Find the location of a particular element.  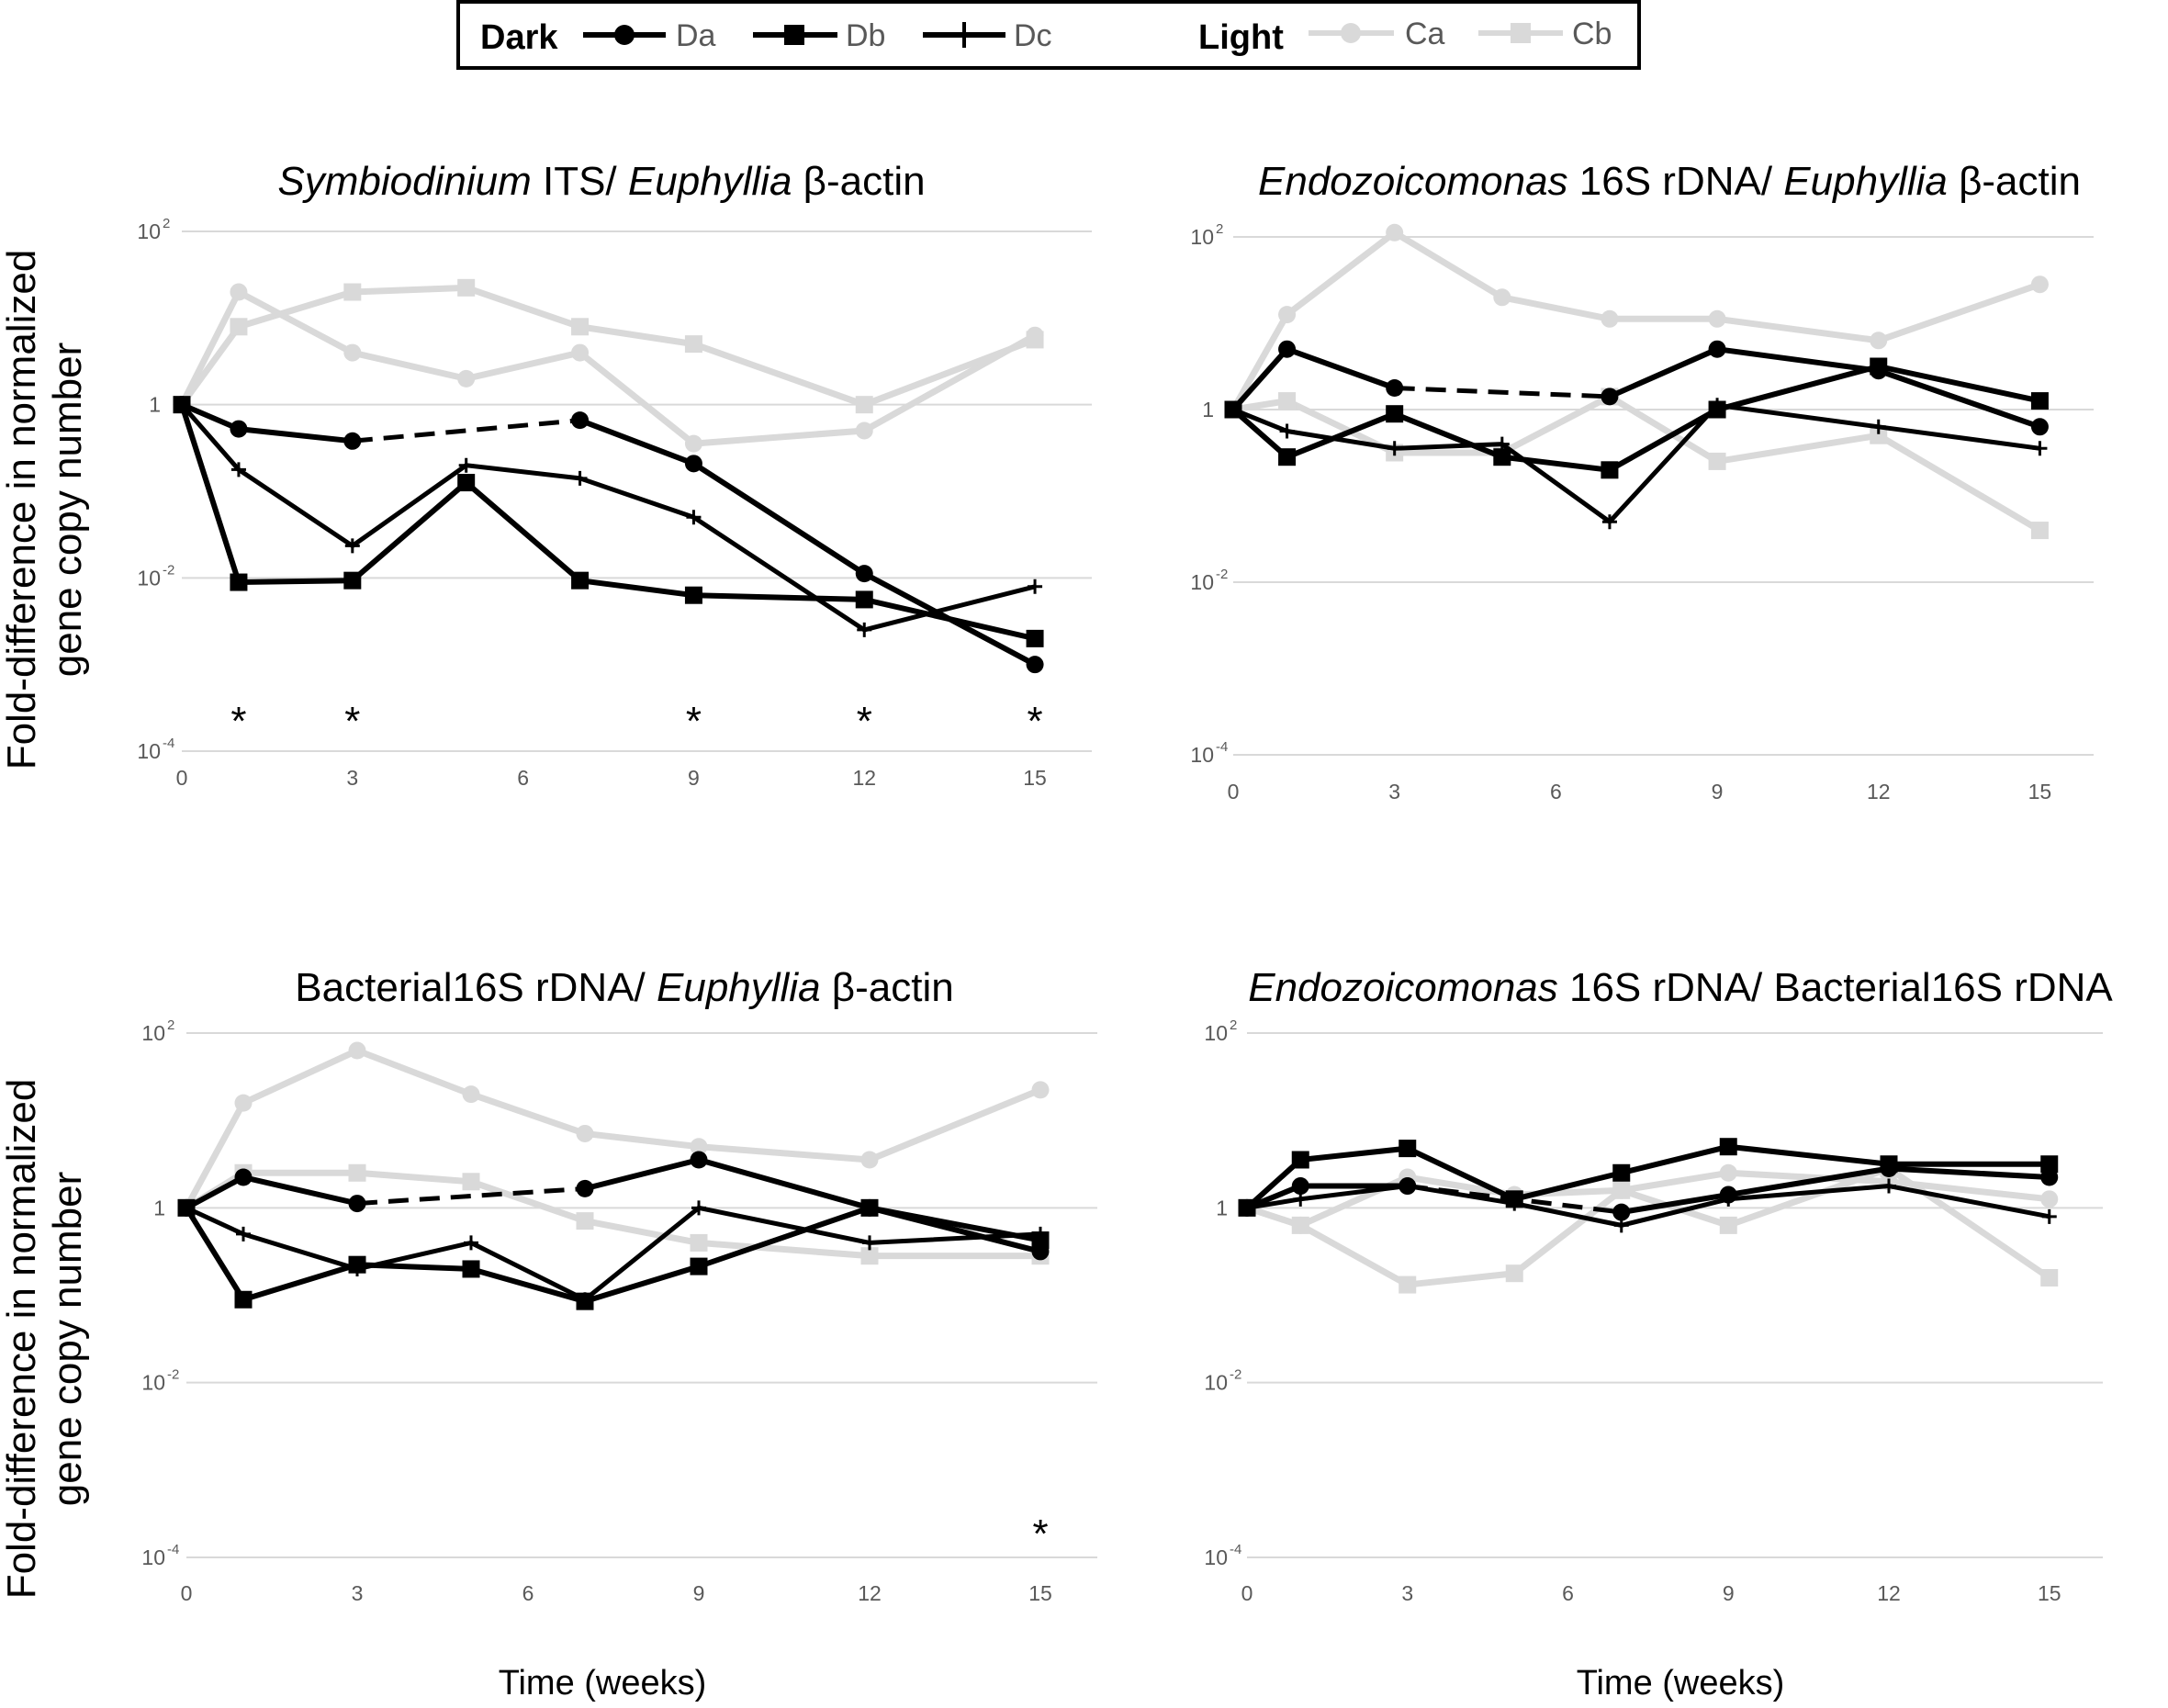

y-label-top-line1: Fold-difference in normalized is located at coordinates (22, 510).